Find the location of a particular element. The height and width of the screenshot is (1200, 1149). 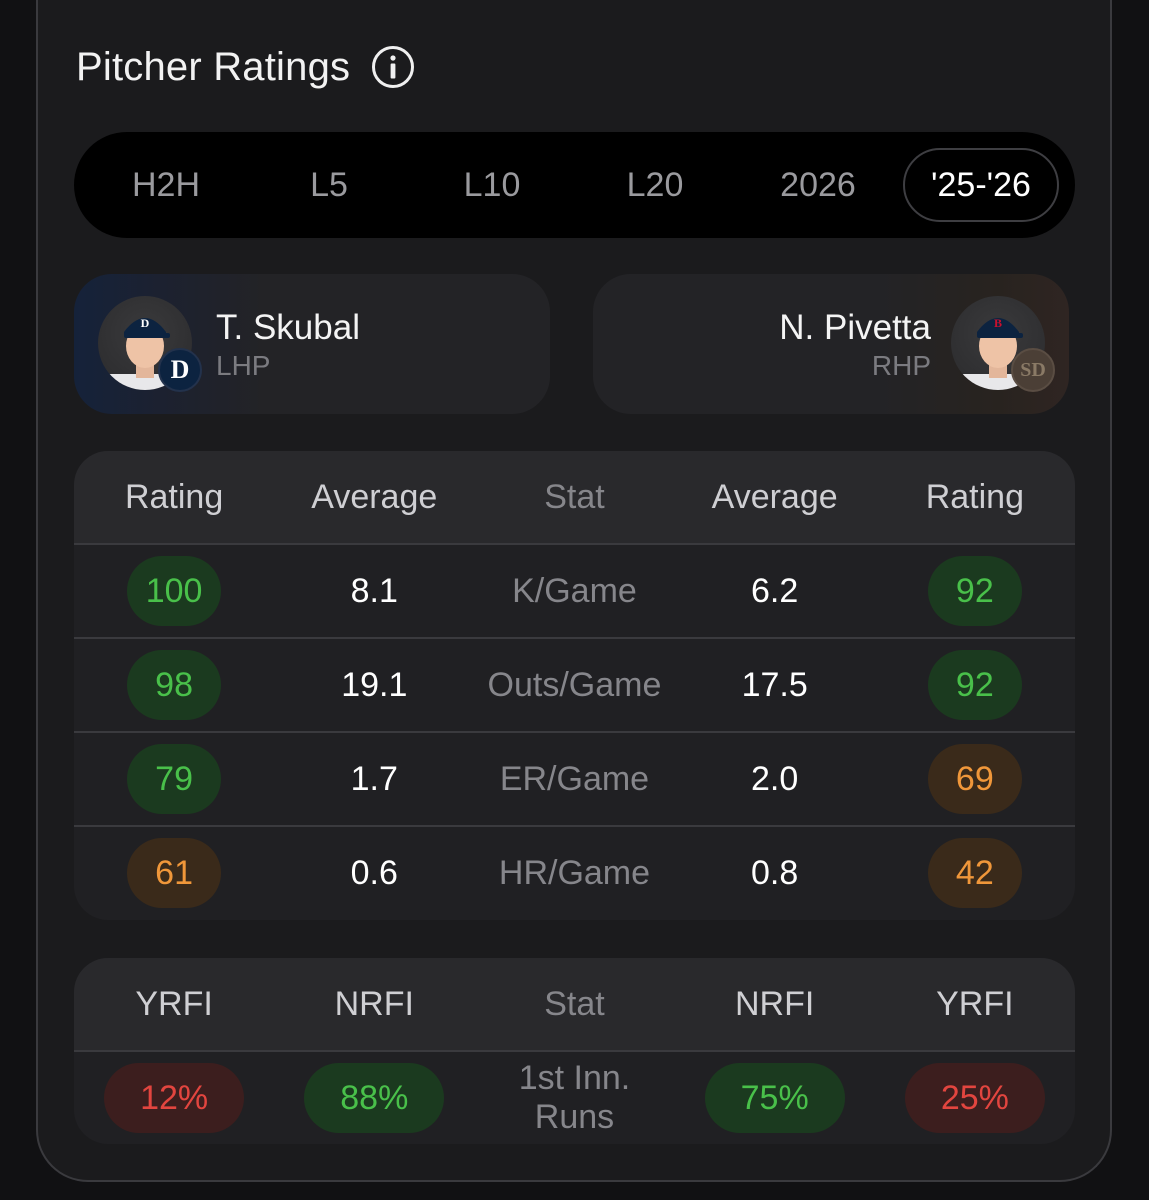

stat-label: K/Game is located at coordinates (574, 590).